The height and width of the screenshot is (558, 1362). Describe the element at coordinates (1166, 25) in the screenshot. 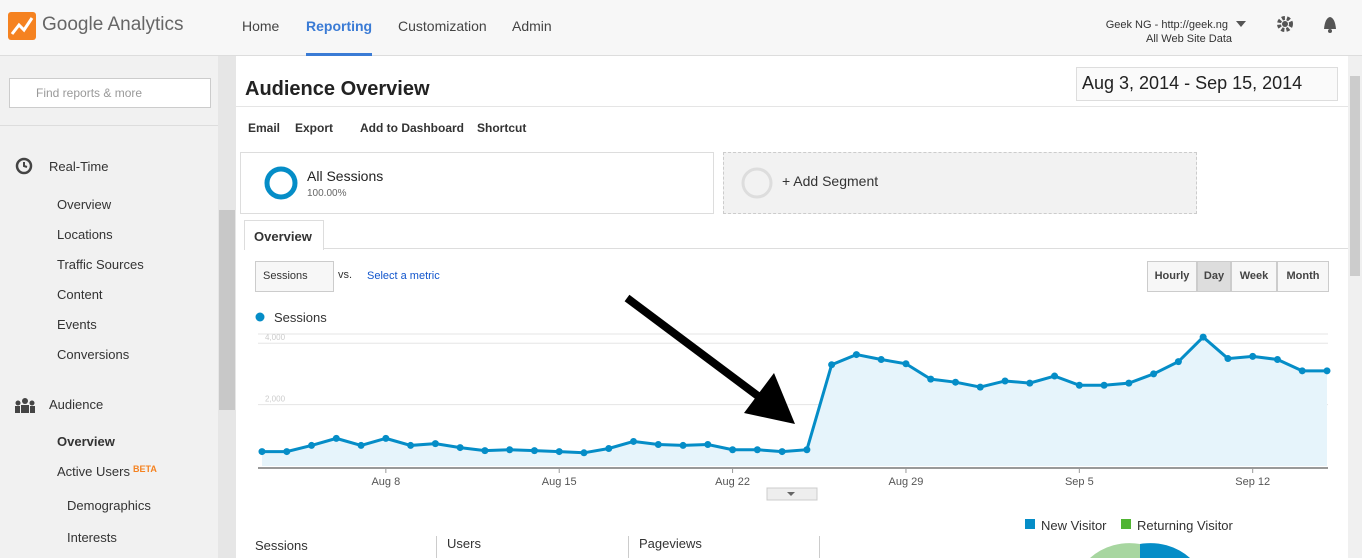

I see `account: Geek NG - http://geek.ng` at that location.